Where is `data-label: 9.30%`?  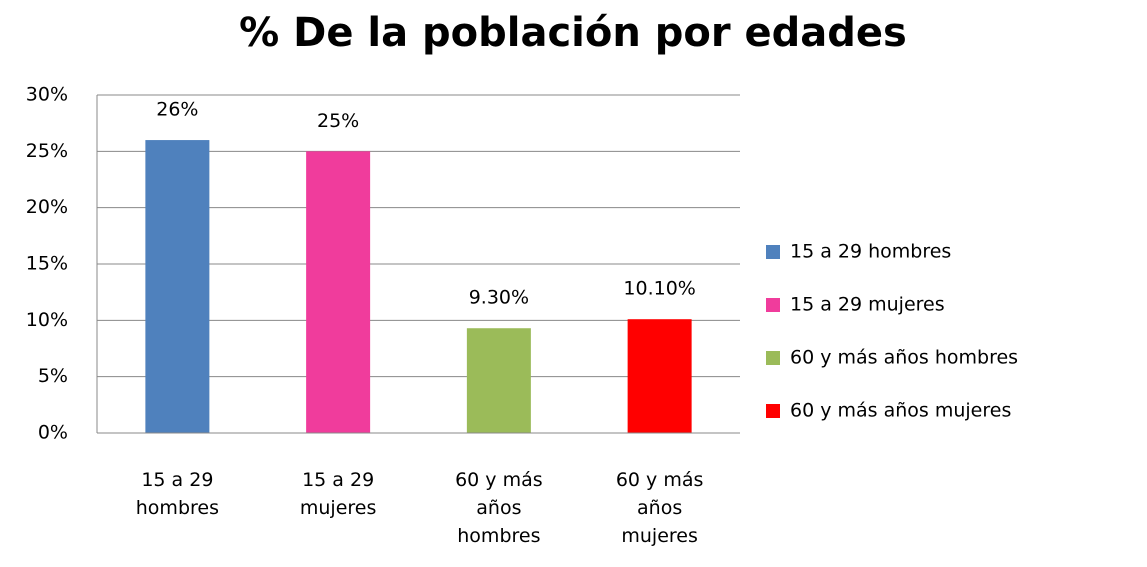
data-label: 9.30% is located at coordinates (499, 298).